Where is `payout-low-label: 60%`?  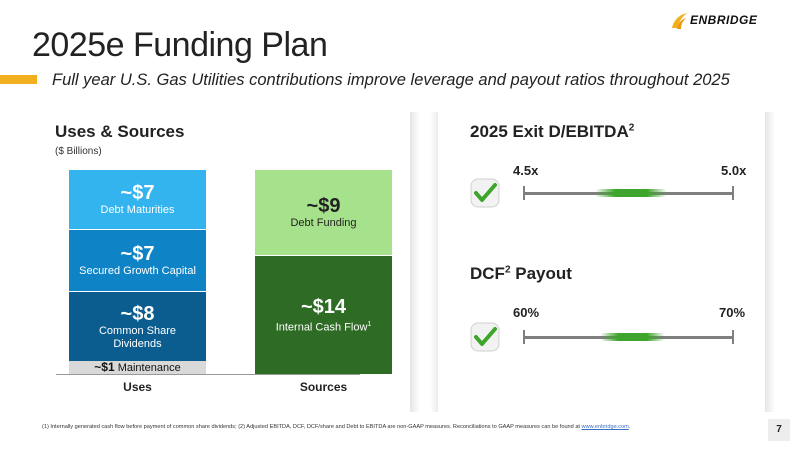 payout-low-label: 60% is located at coordinates (526, 312).